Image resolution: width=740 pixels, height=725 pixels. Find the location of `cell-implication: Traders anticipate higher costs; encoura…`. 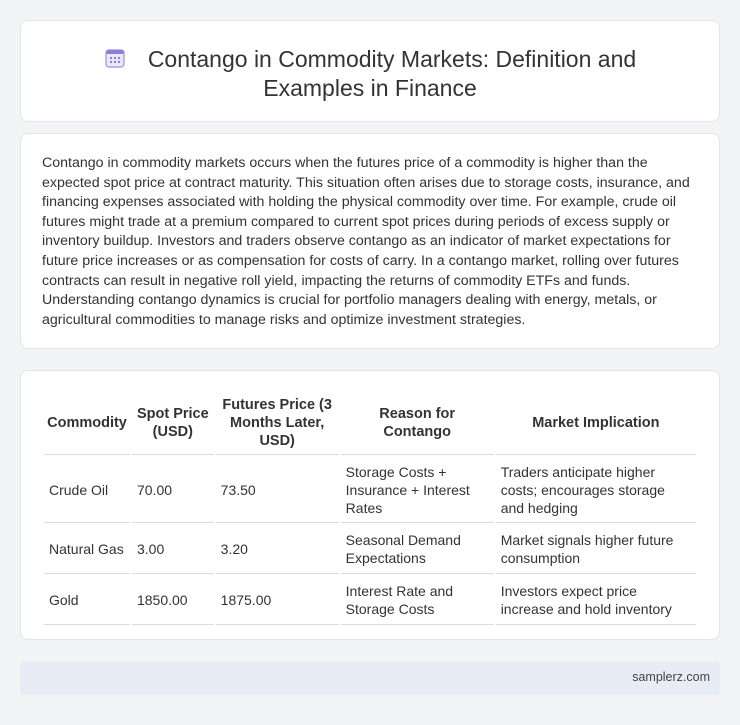

cell-implication: Traders anticipate higher costs; encoura… is located at coordinates (595, 490).